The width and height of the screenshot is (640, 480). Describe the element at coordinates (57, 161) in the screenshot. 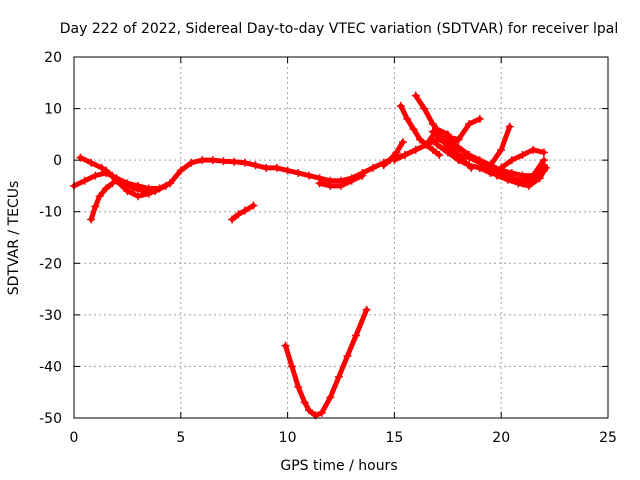

I see `y-tick-label: 0` at that location.